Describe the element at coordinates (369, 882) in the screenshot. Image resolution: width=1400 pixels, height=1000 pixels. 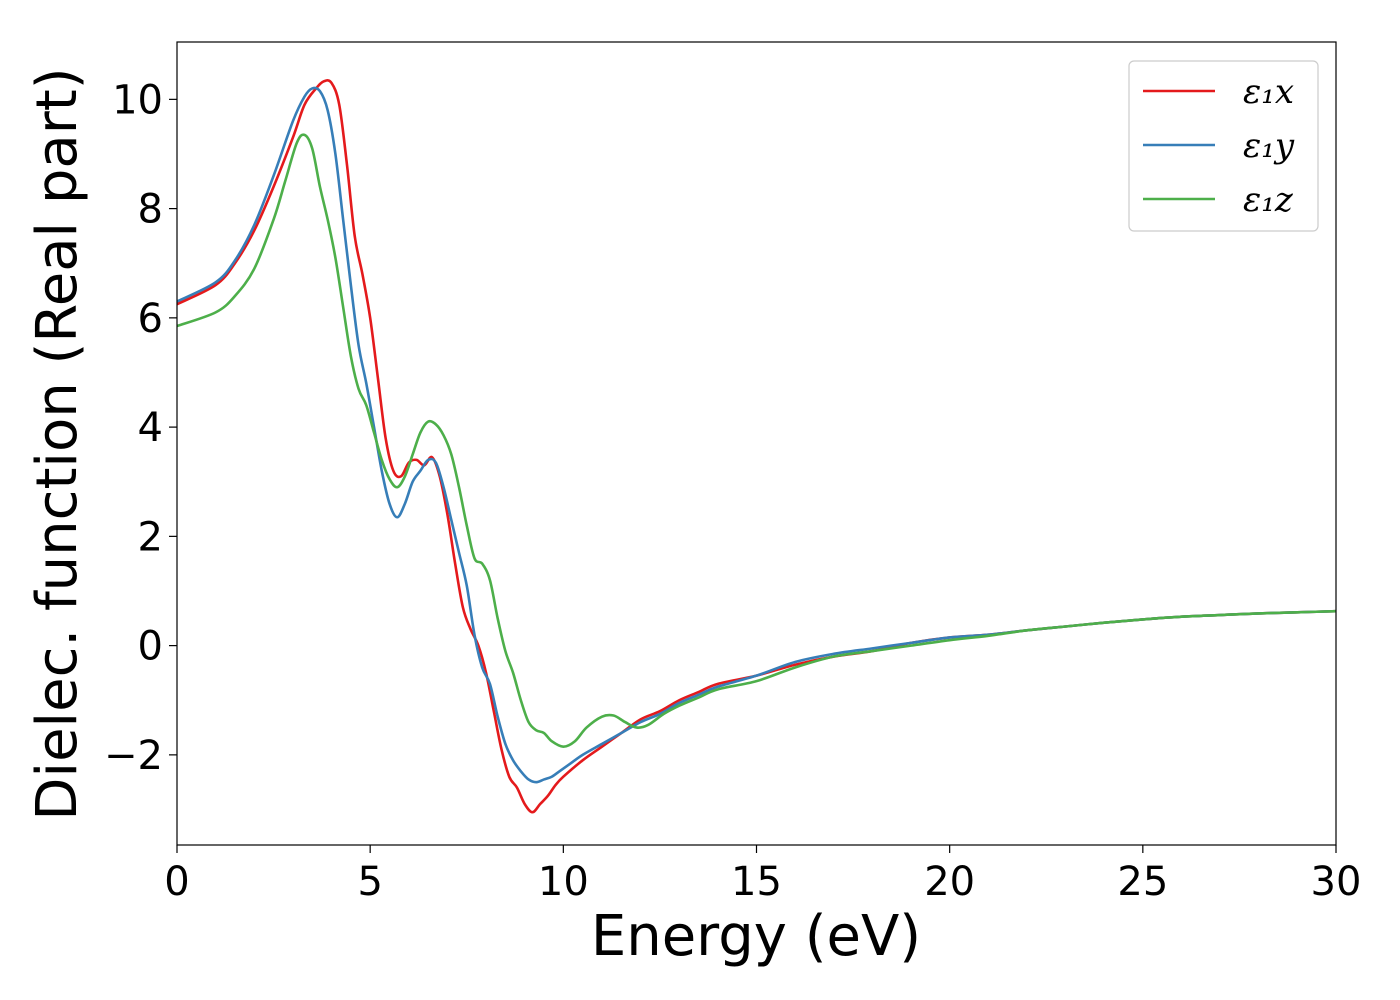
I see `x-tick-label: 5` at that location.